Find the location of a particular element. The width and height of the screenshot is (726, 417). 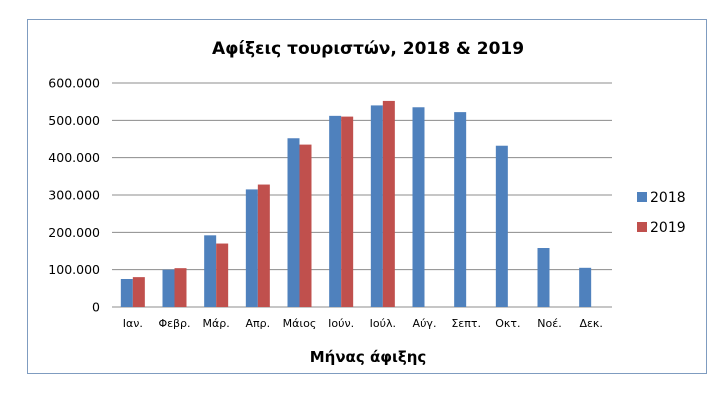

y-tick-label: 0 is located at coordinates (96, 307).